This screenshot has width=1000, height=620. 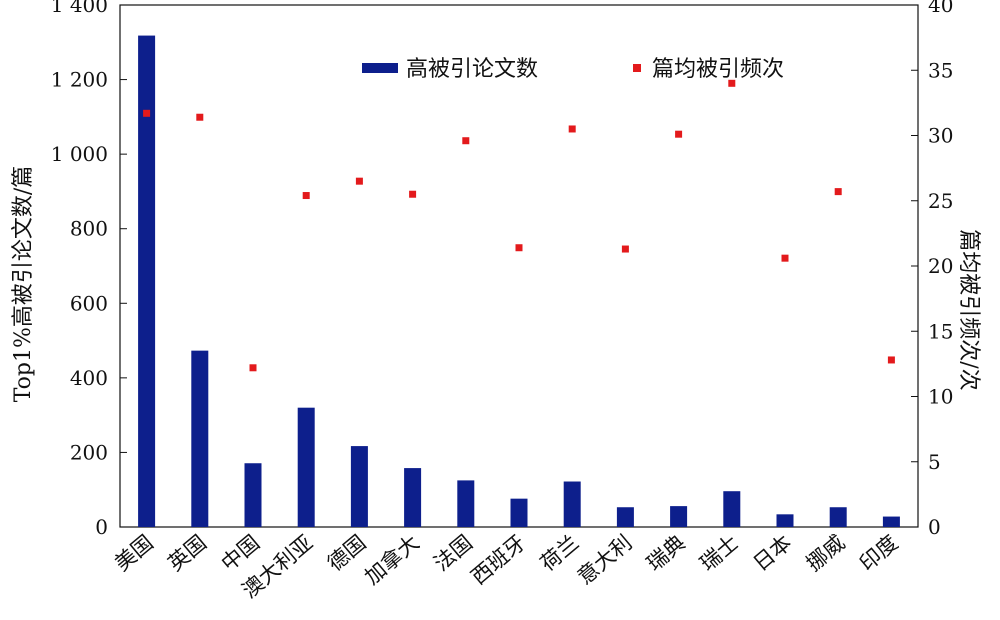 What do you see at coordinates (134, 552) in the screenshot?
I see `category-label: 美国` at bounding box center [134, 552].